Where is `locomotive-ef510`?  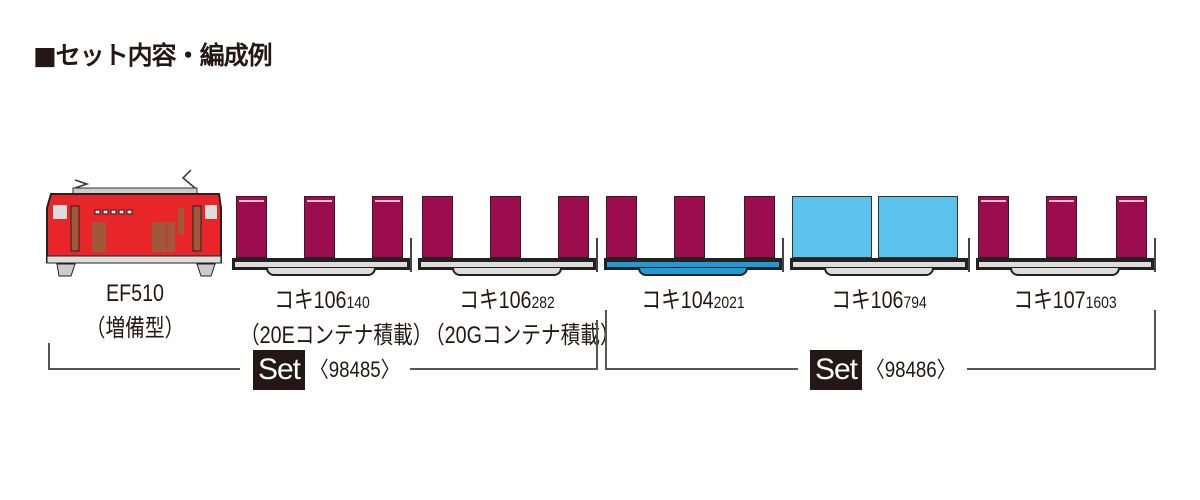 locomotive-ef510 is located at coordinates (135, 219).